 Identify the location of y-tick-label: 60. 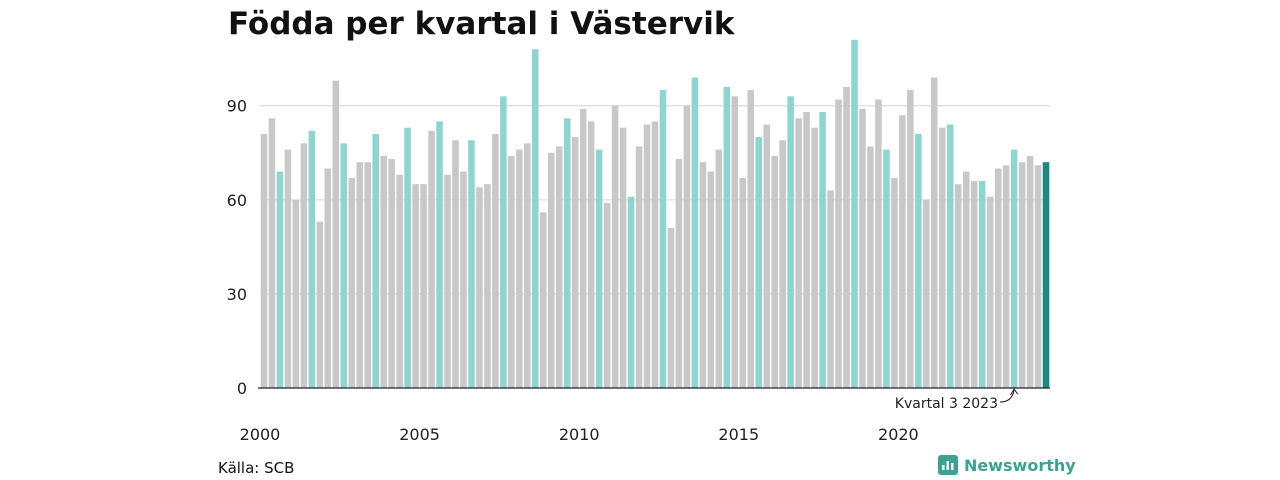
(237, 200).